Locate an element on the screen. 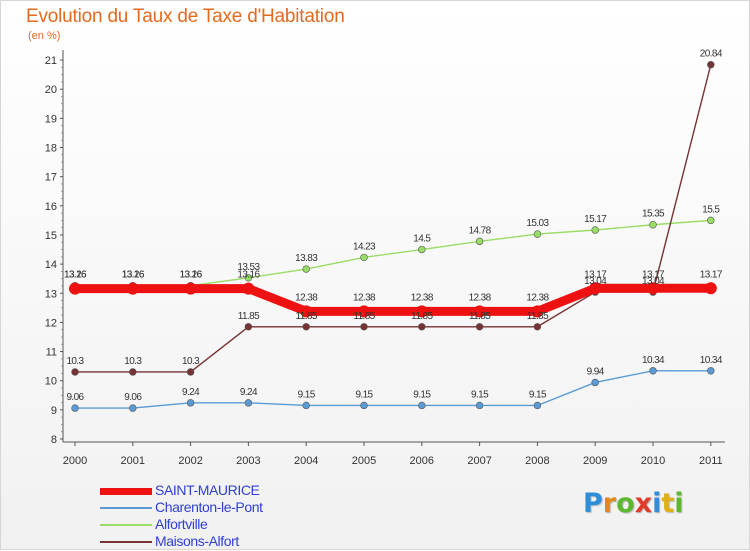 The image size is (750, 551). logo-letter: r is located at coordinates (609, 503).